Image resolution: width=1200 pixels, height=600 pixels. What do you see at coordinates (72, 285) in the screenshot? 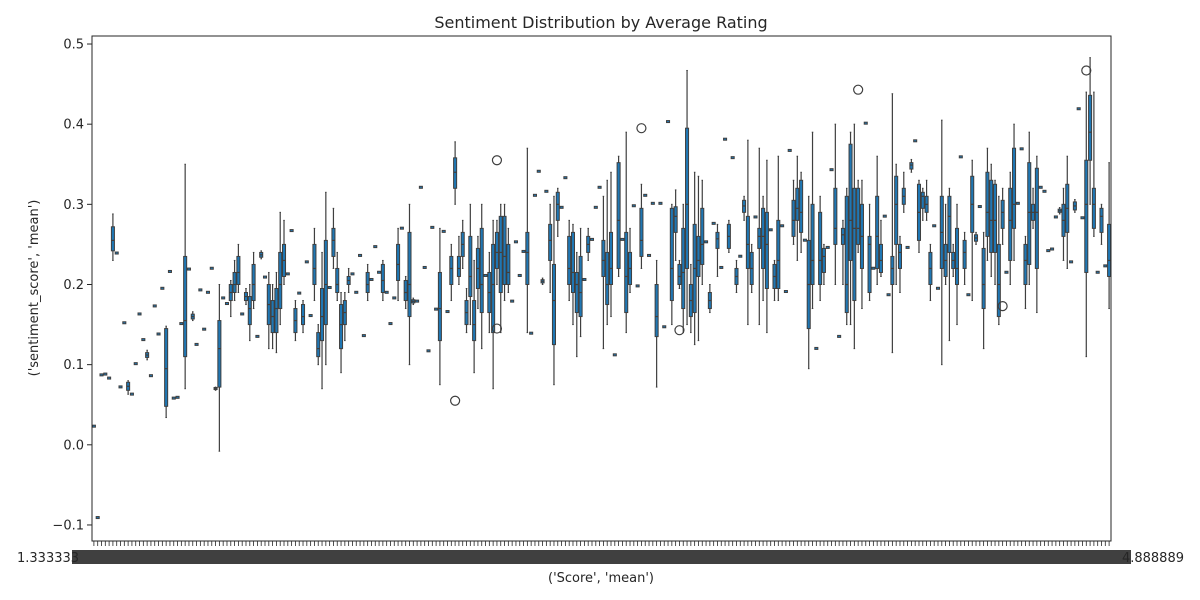
I see `y-axis: −0.1 0.0 0.1 0.2 0.3 0.4 0.5` at bounding box center [72, 285].